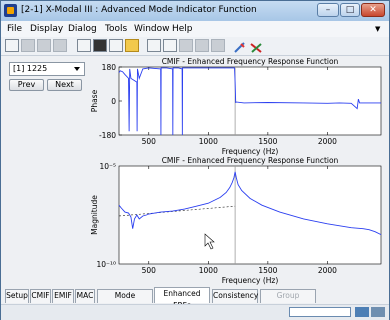 This screenshot has width=390, height=320. I want to click on y-tick-label: 180, so click(109, 67).